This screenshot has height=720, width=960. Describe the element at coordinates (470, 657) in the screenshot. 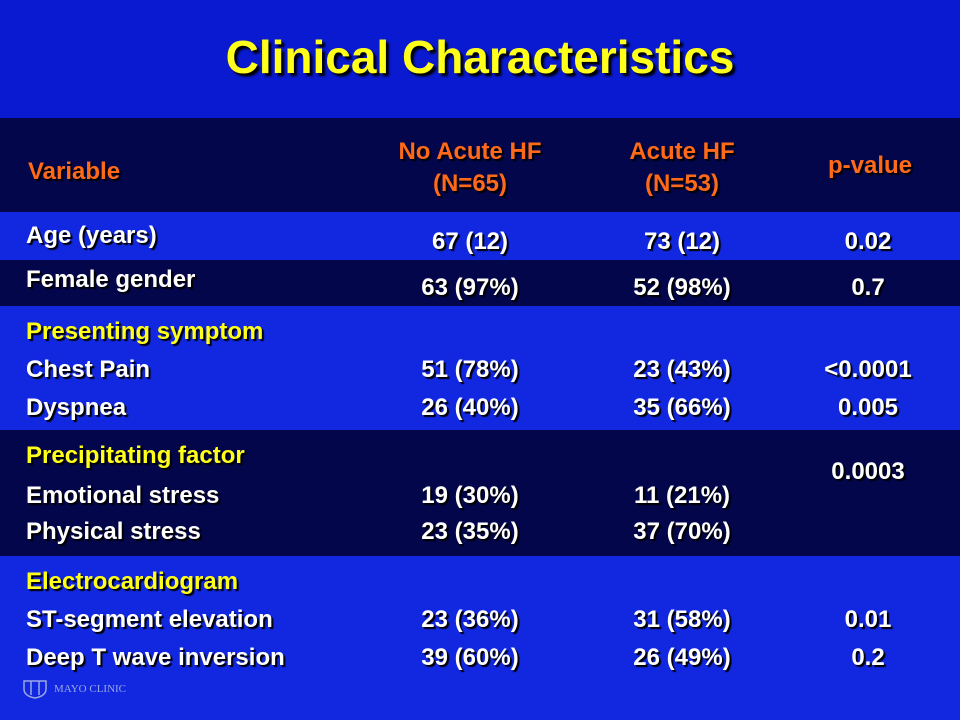

I see `cell-no-acute-hf: 39 (60%)` at that location.